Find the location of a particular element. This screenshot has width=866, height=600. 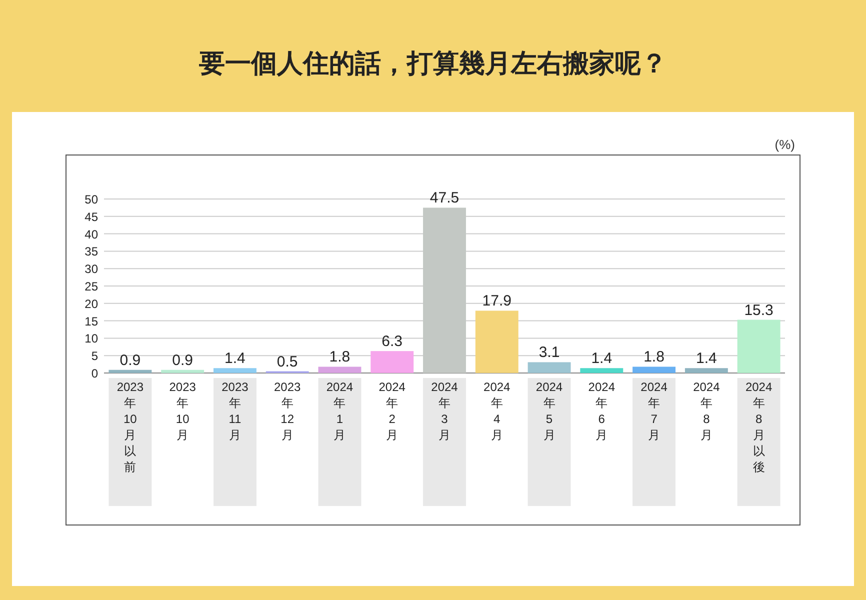

x-tick-label: 2024年6月 is located at coordinates (602, 411).